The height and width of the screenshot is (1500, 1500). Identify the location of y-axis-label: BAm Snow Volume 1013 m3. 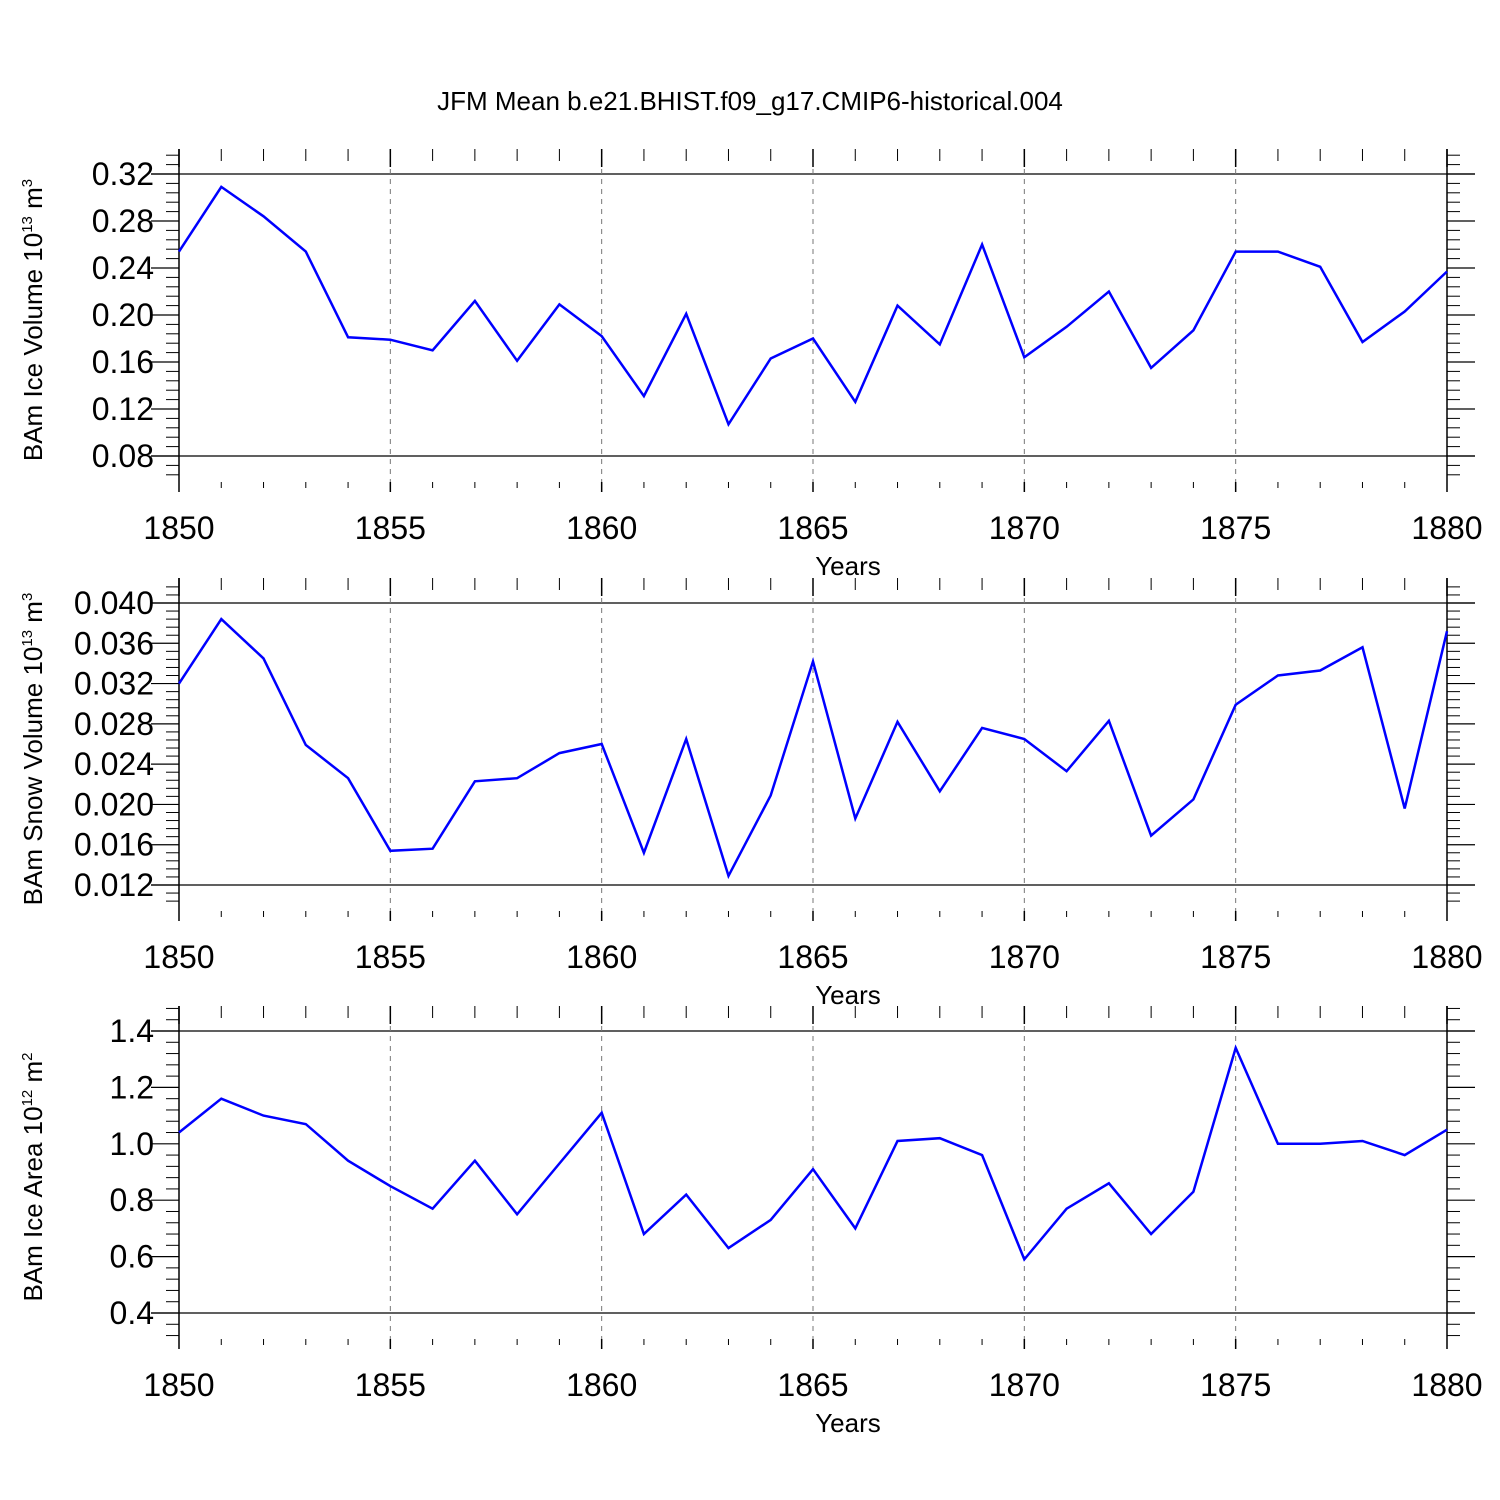
(33, 749).